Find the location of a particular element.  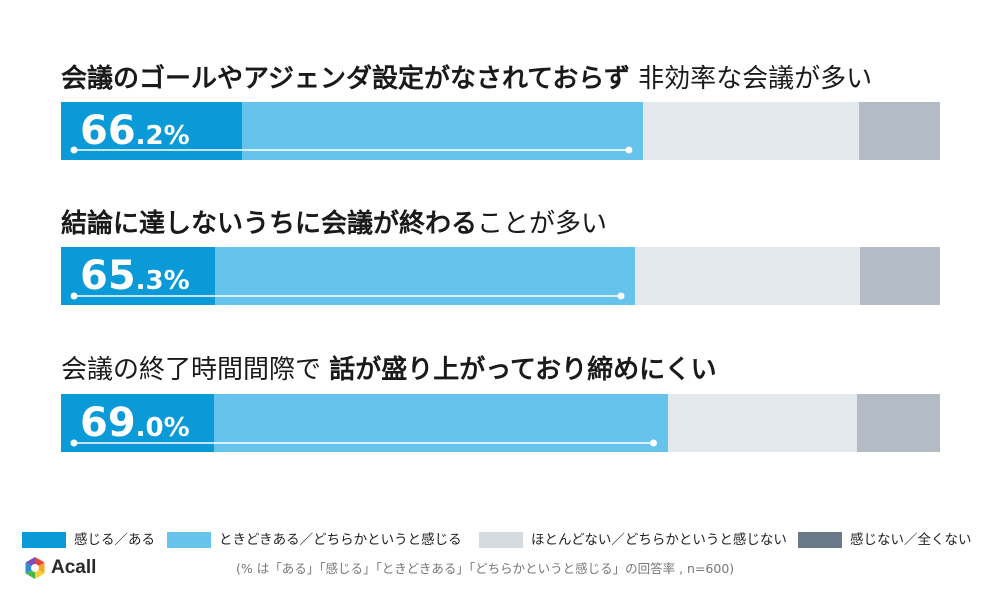

acall-logo: Acall is located at coordinates (69, 568).